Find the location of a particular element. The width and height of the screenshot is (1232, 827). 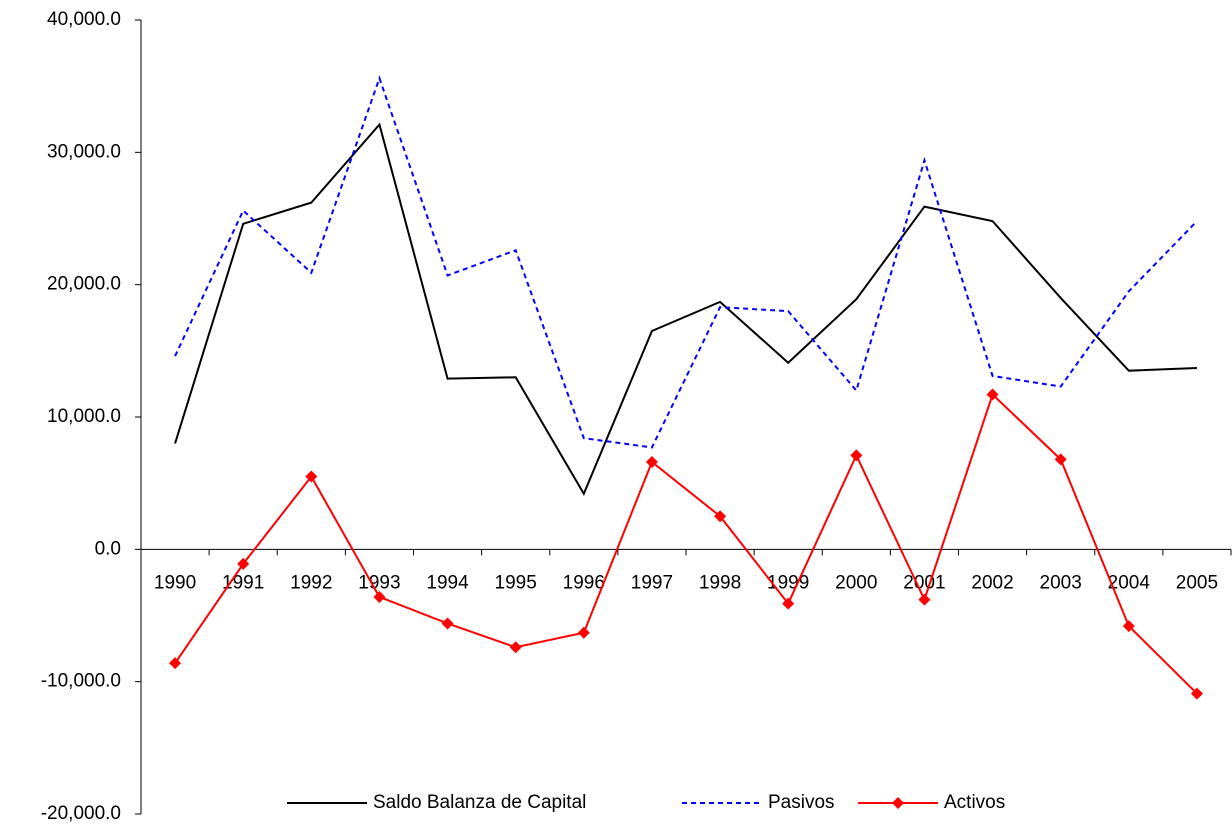

x-tick-label: 1993 is located at coordinates (379, 582).